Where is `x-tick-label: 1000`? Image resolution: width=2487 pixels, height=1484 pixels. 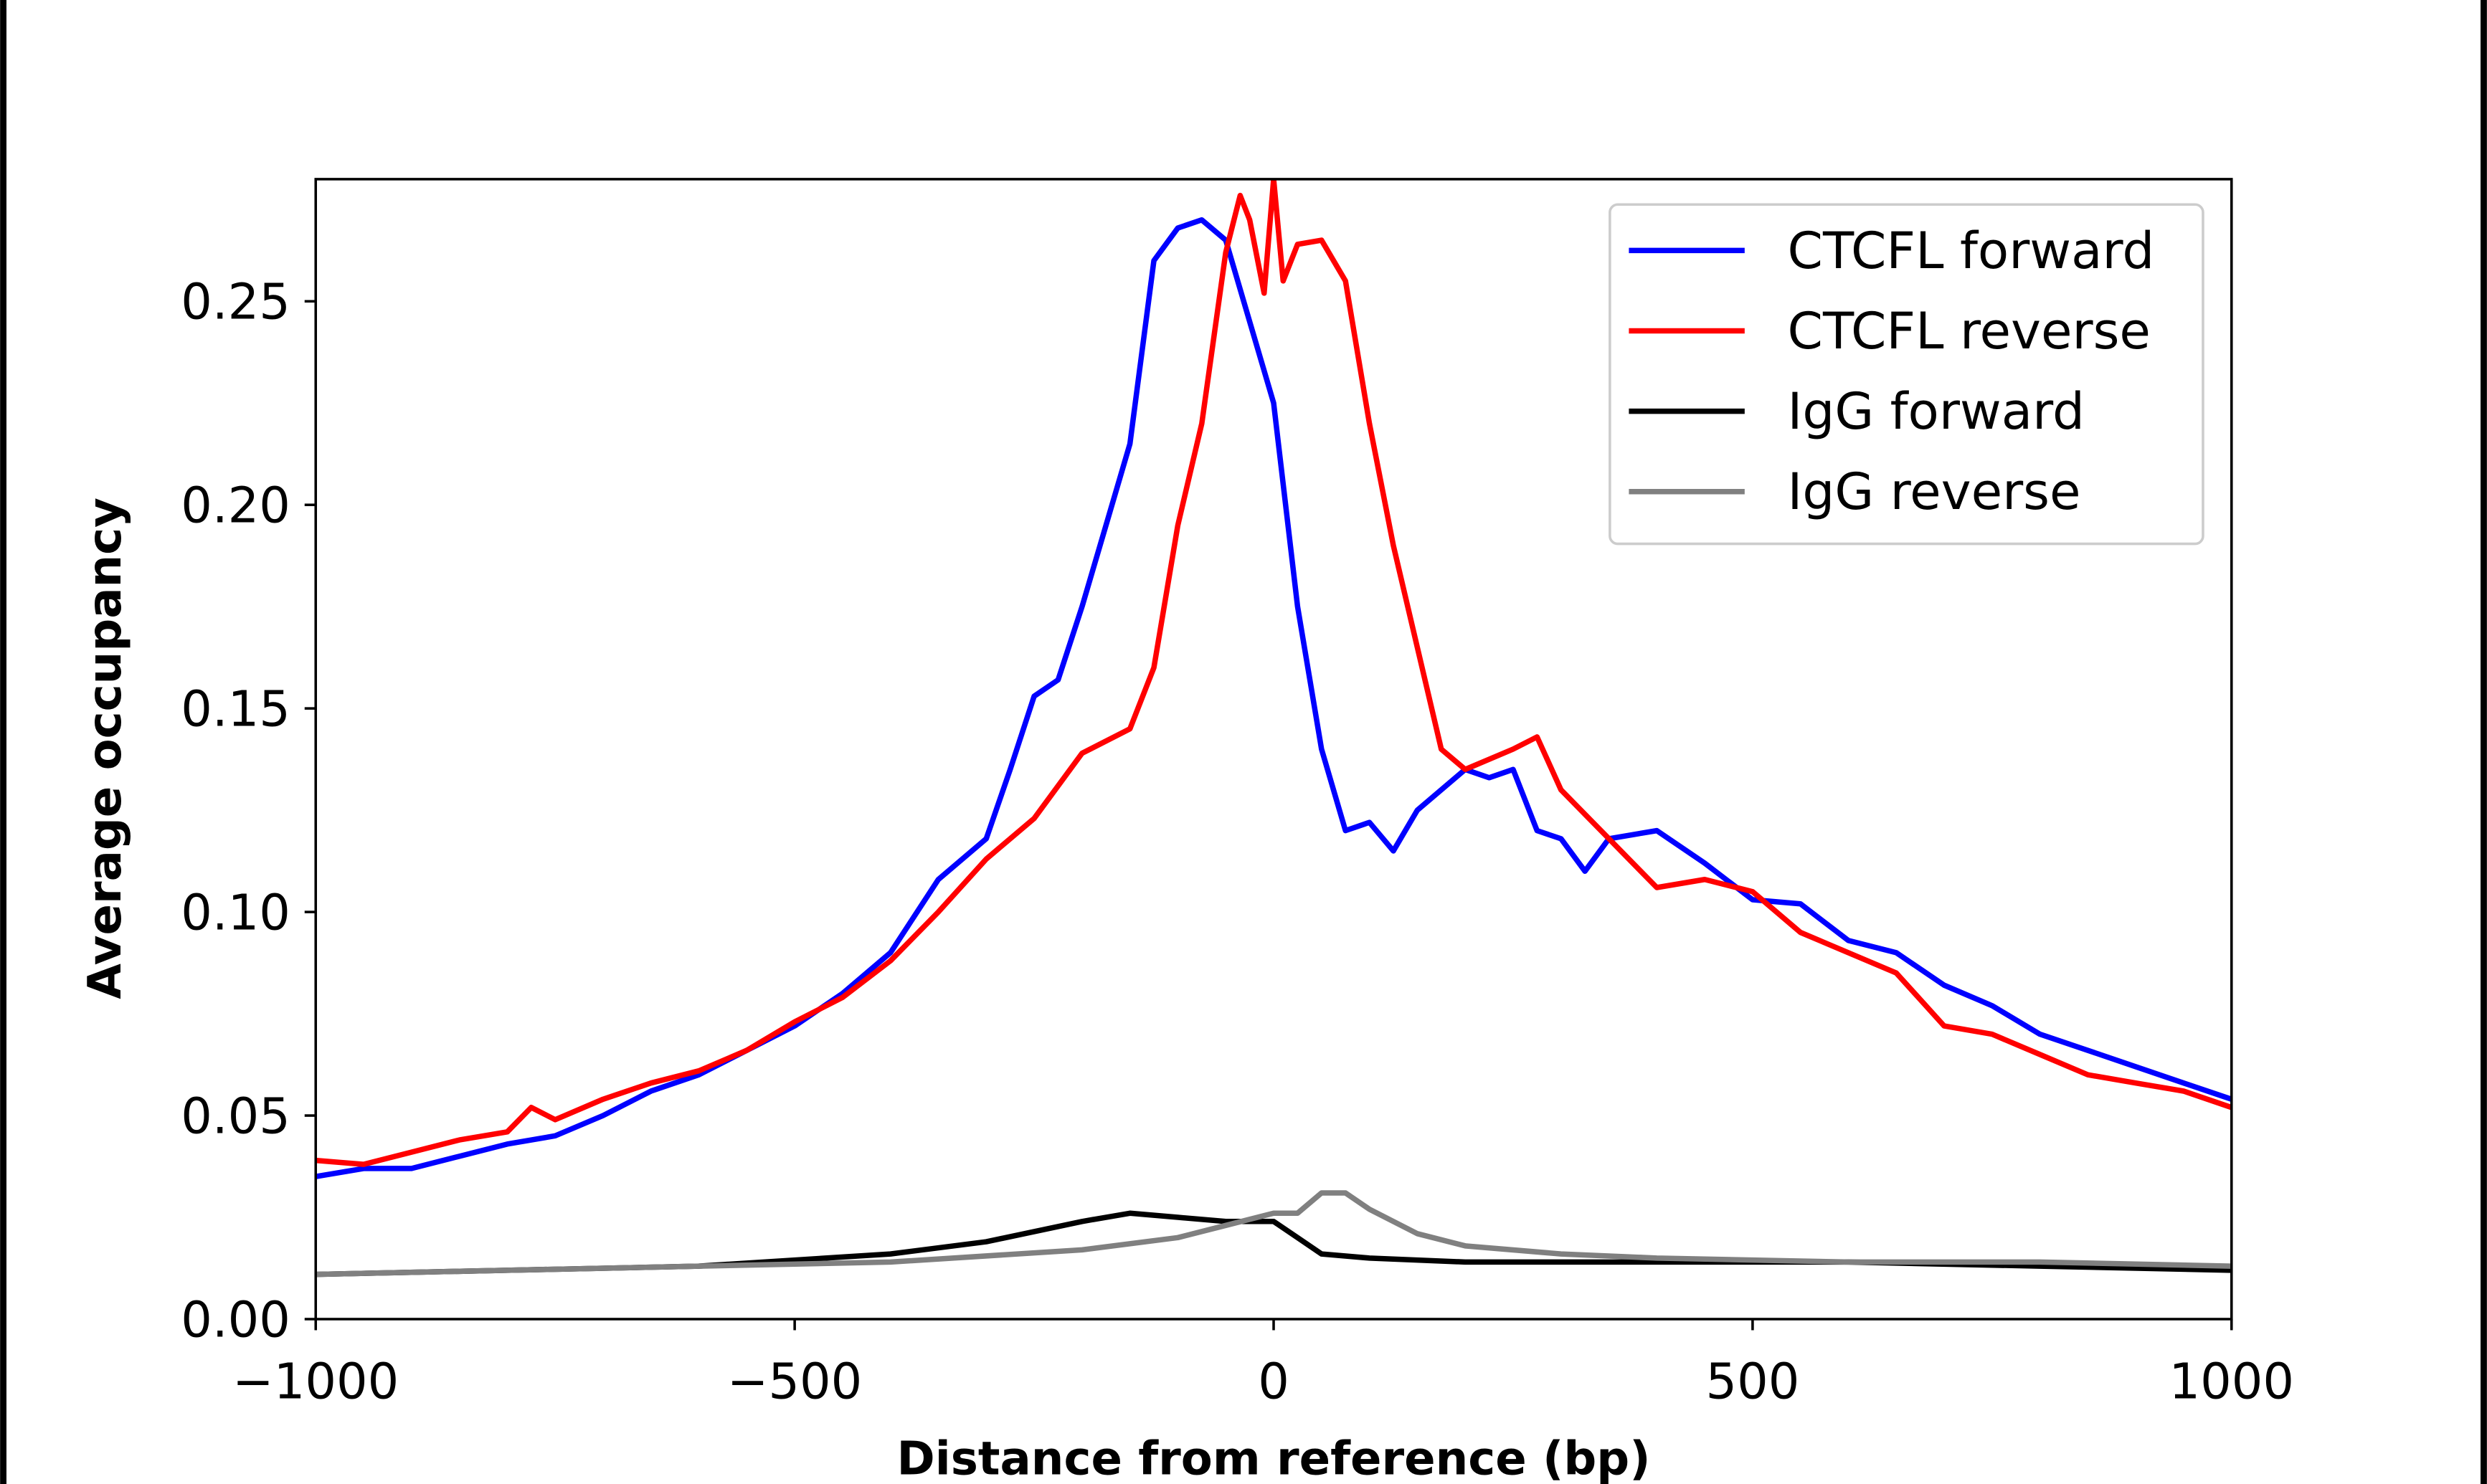 x-tick-label: 1000 is located at coordinates (2232, 1383).